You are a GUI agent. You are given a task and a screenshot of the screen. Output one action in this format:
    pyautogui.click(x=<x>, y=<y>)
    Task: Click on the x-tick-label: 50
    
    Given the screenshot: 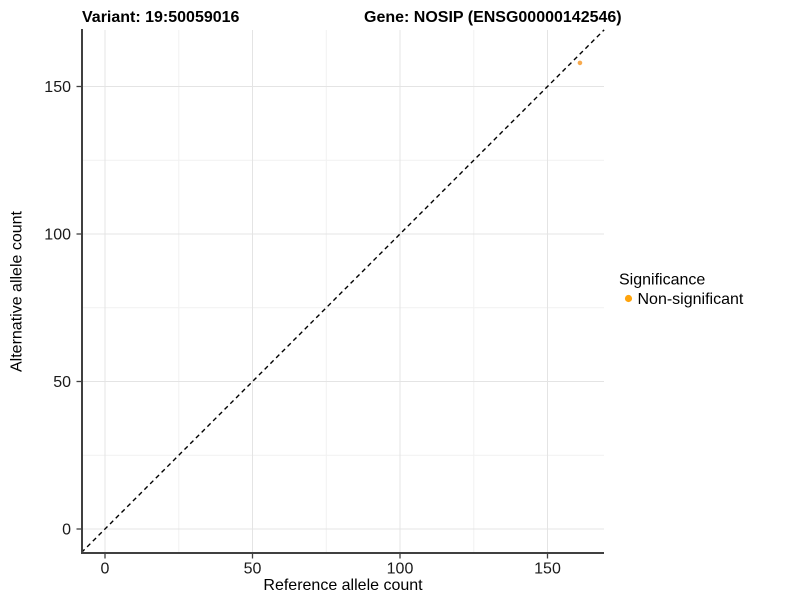 What is the action you would take?
    pyautogui.click(x=253, y=569)
    